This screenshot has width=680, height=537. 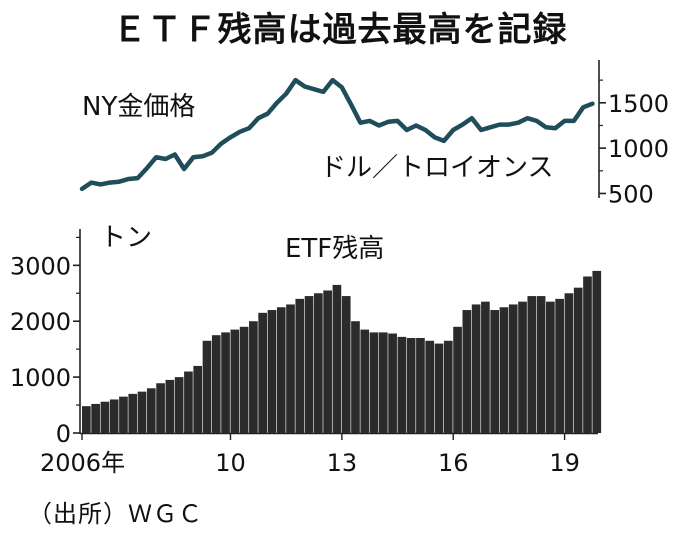 I want to click on gold-y-tick-label: 500, so click(x=631, y=194).